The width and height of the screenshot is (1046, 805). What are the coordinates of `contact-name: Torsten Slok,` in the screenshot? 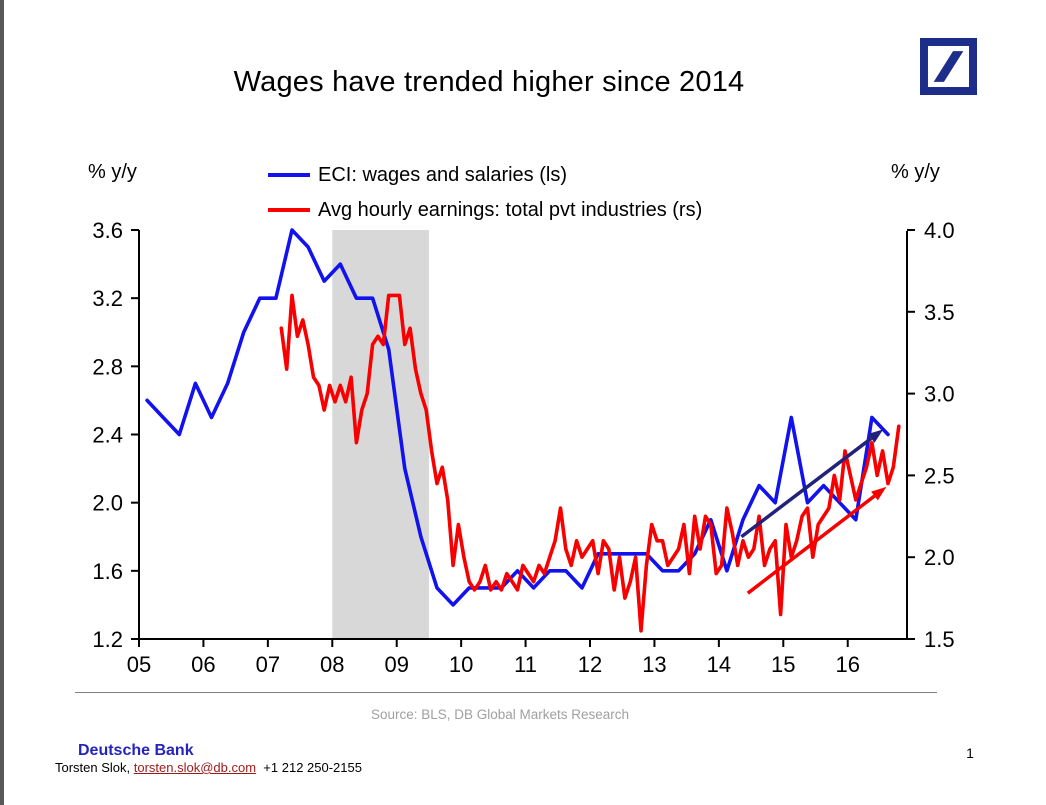 It's located at (94, 767).